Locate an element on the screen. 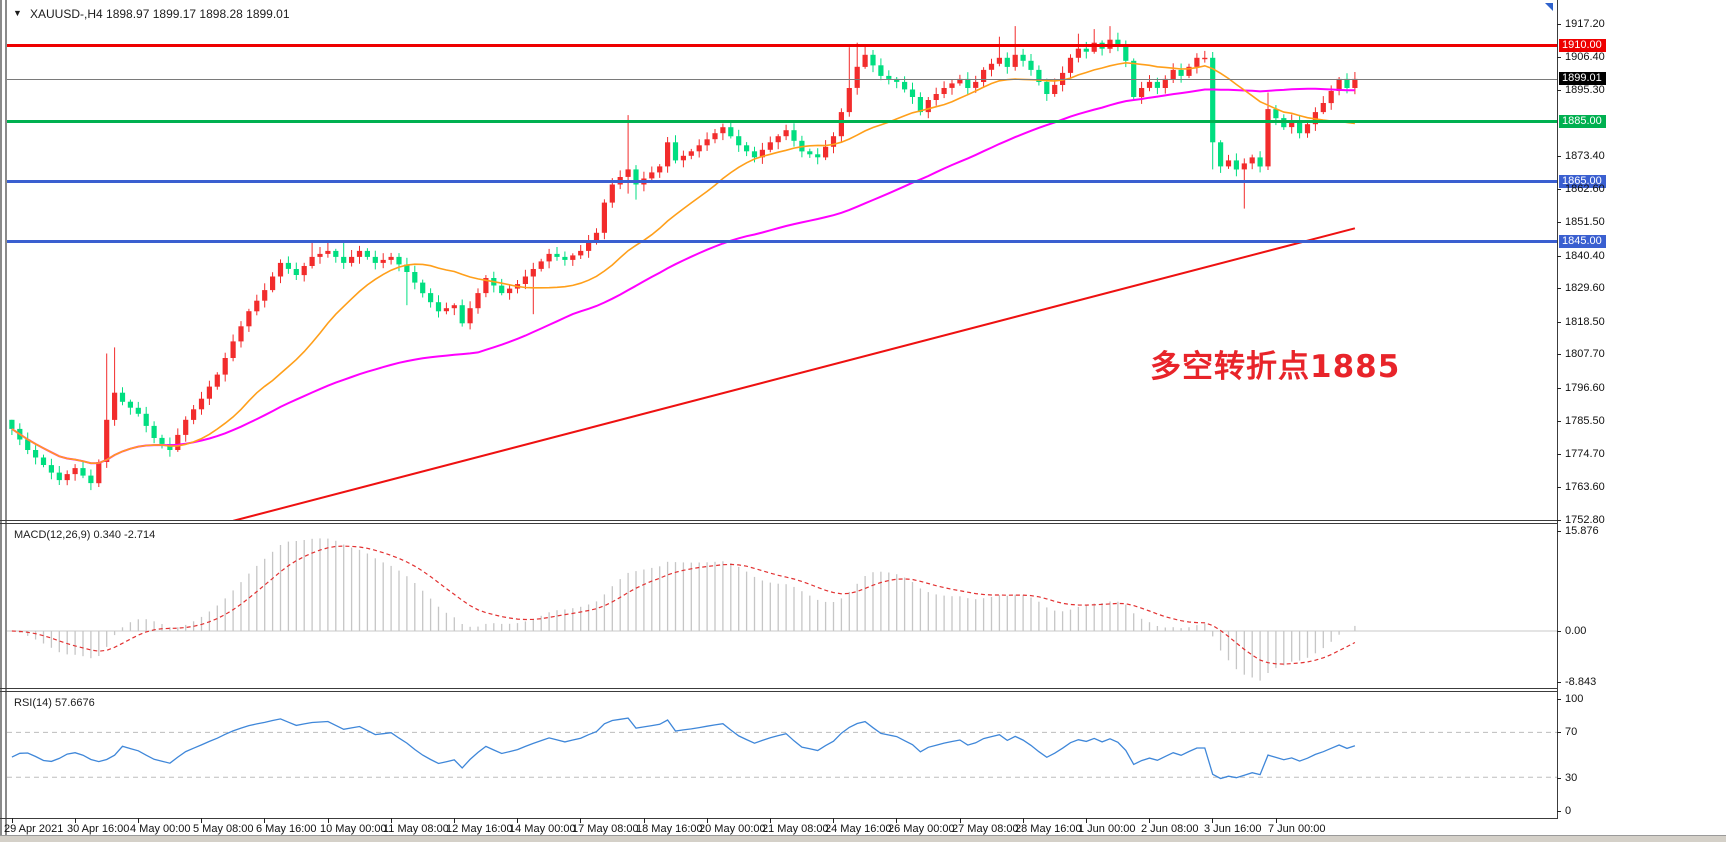 The width and height of the screenshot is (1726, 842). window-left-border is located at coordinates (1, 418).